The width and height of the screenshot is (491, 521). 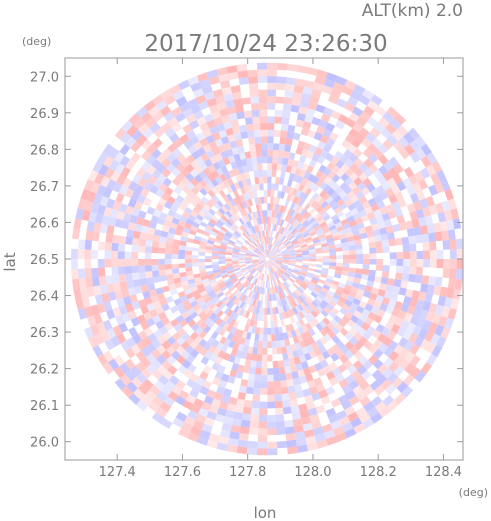 I want to click on x-tick-label: 127.8, so click(x=247, y=472).